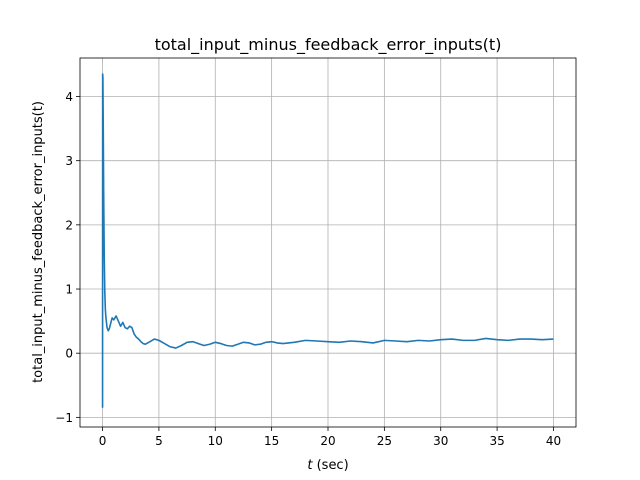  What do you see at coordinates (69, 225) in the screenshot?
I see `y-tick-label: 2` at bounding box center [69, 225].